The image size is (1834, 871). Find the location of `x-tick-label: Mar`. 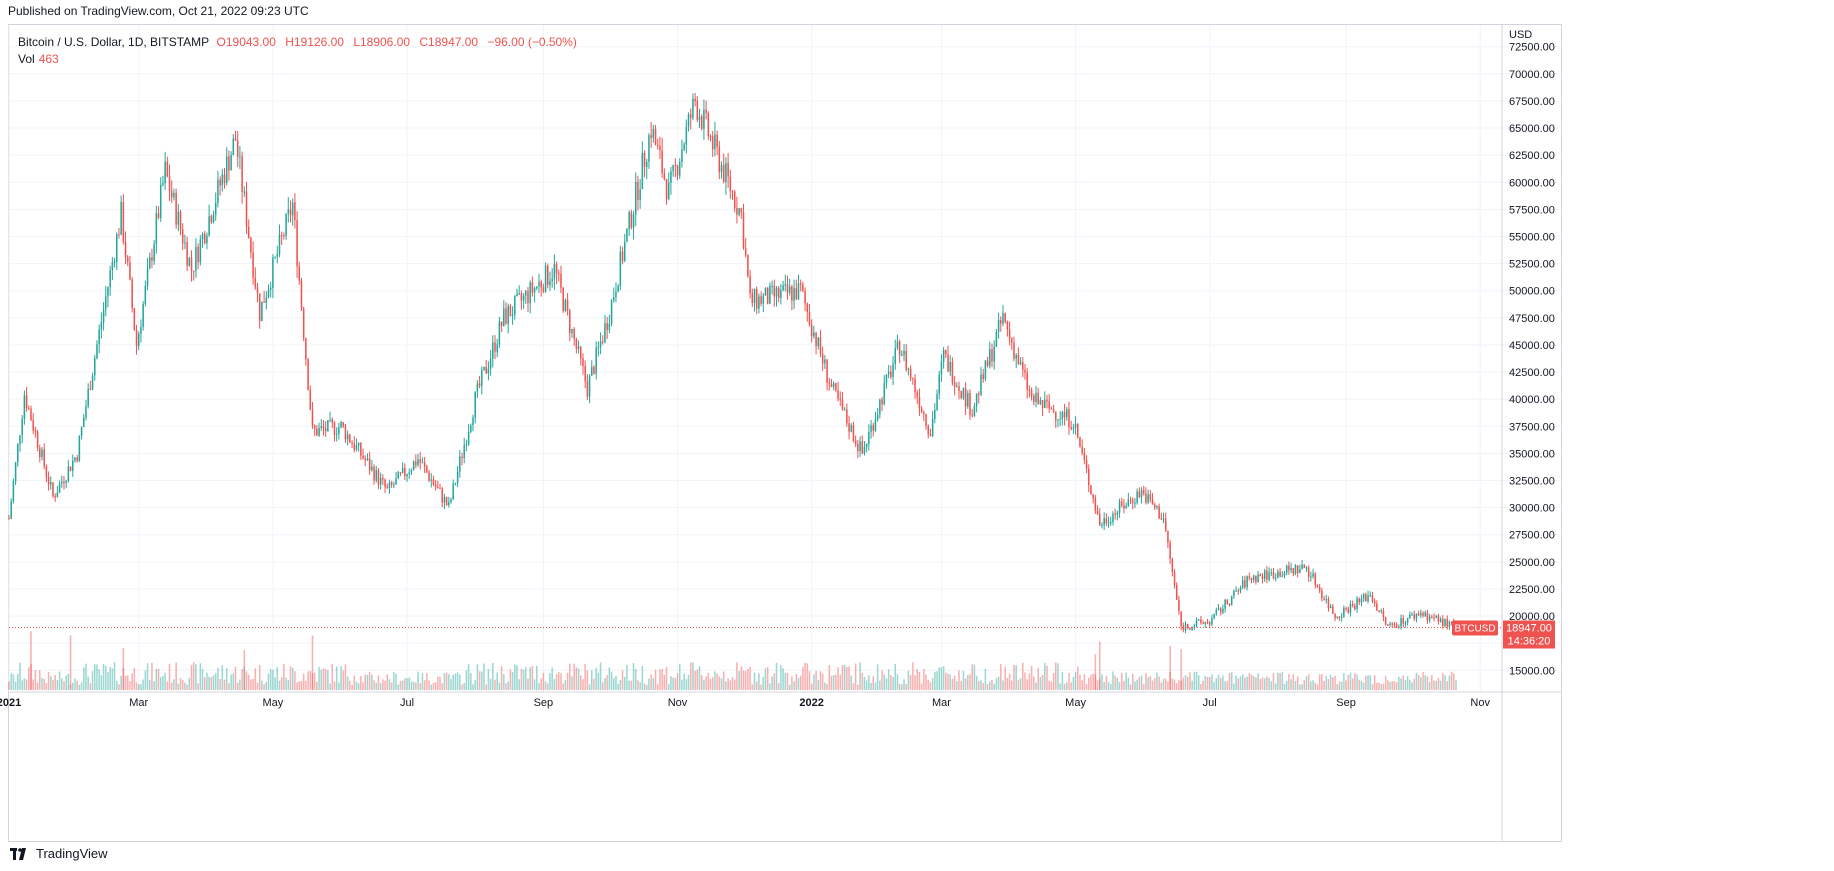

x-tick-label: Mar is located at coordinates (941, 703).